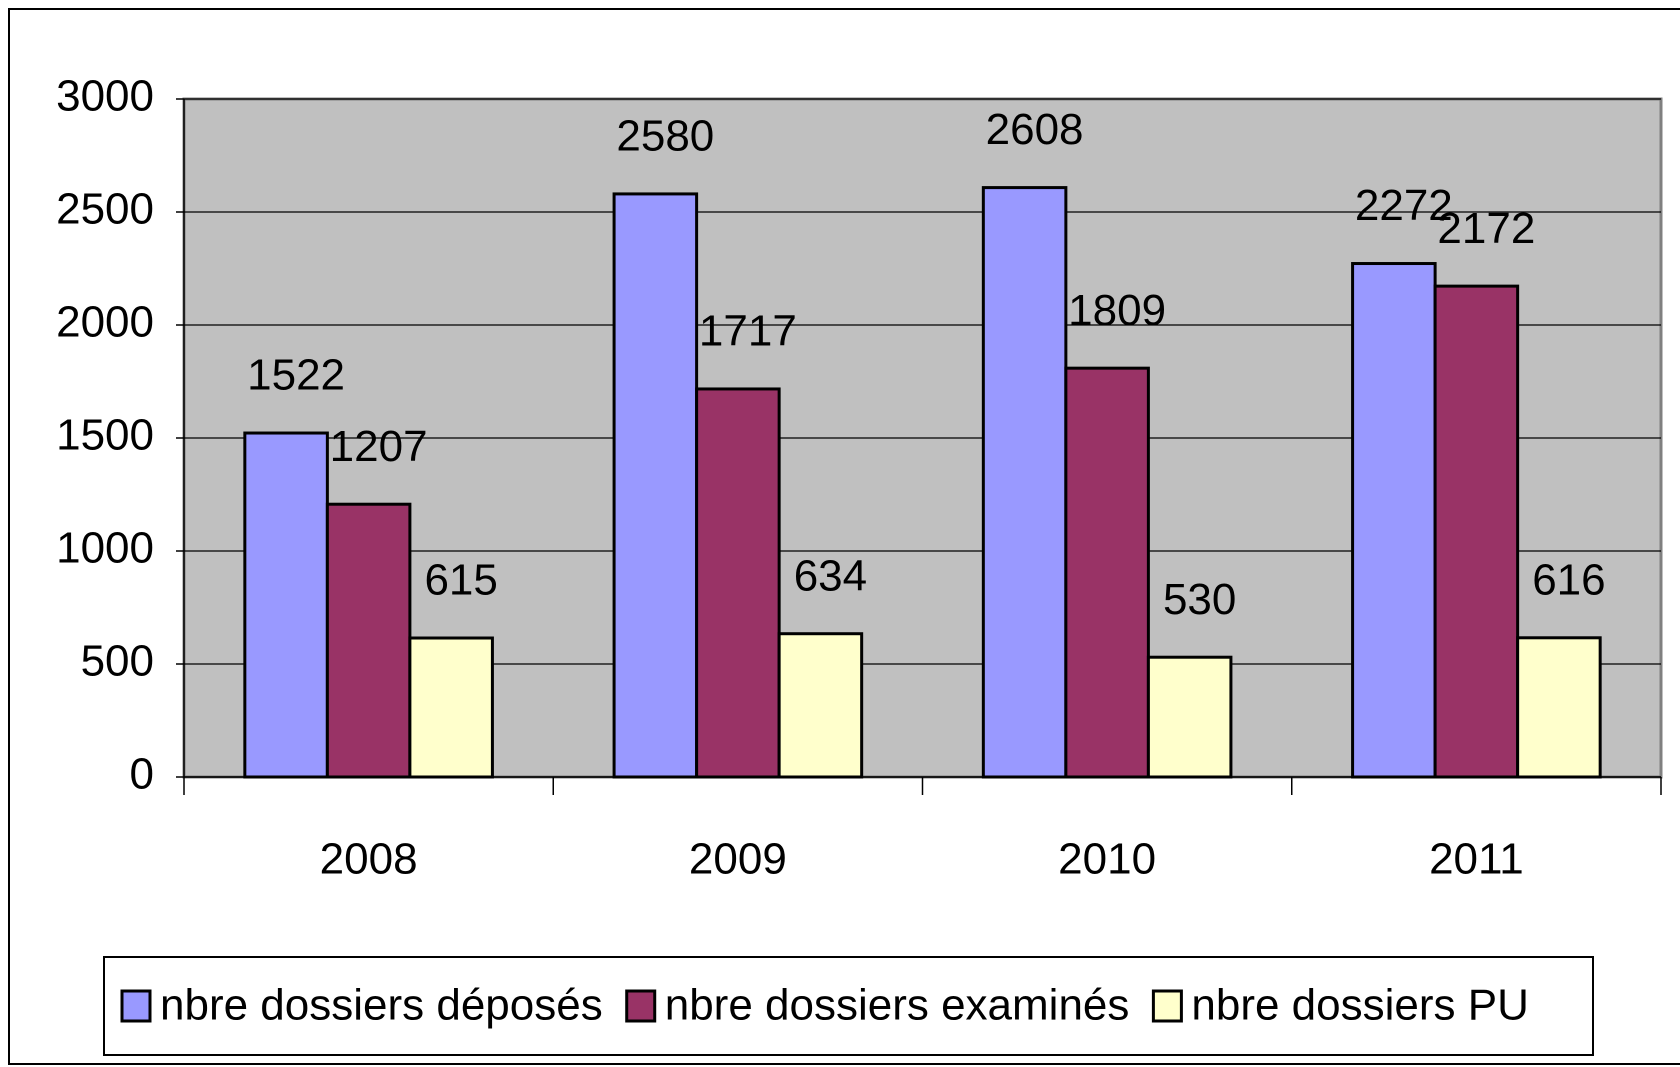  Describe the element at coordinates (369, 859) in the screenshot. I see `x-tick-label: 2008` at that location.